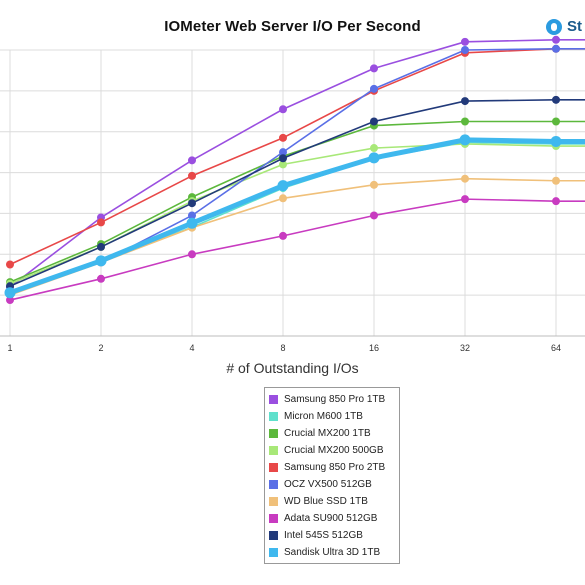 Image resolution: width=585 pixels, height=585 pixels. I want to click on legend-item: Samsung 850 Pro 2TB, so click(332, 467).